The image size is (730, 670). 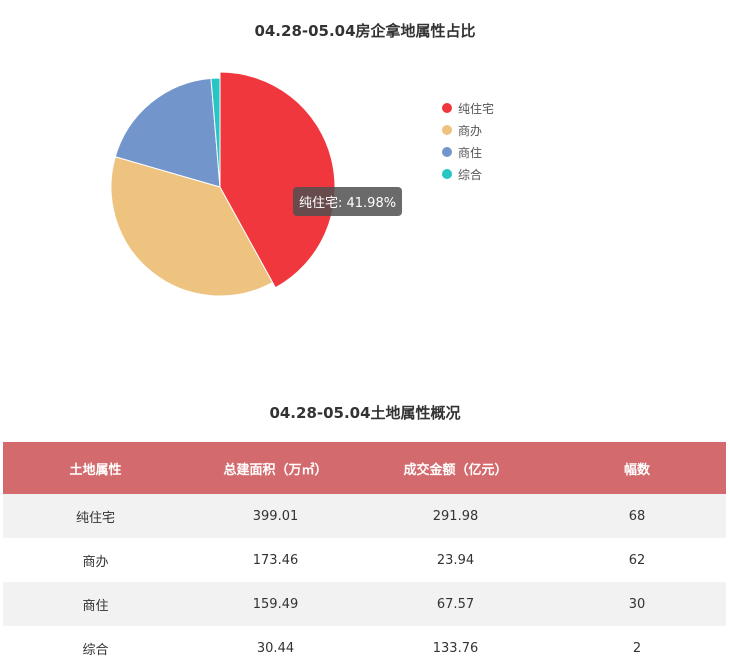 I want to click on pie-slice-商办, so click(x=192, y=226).